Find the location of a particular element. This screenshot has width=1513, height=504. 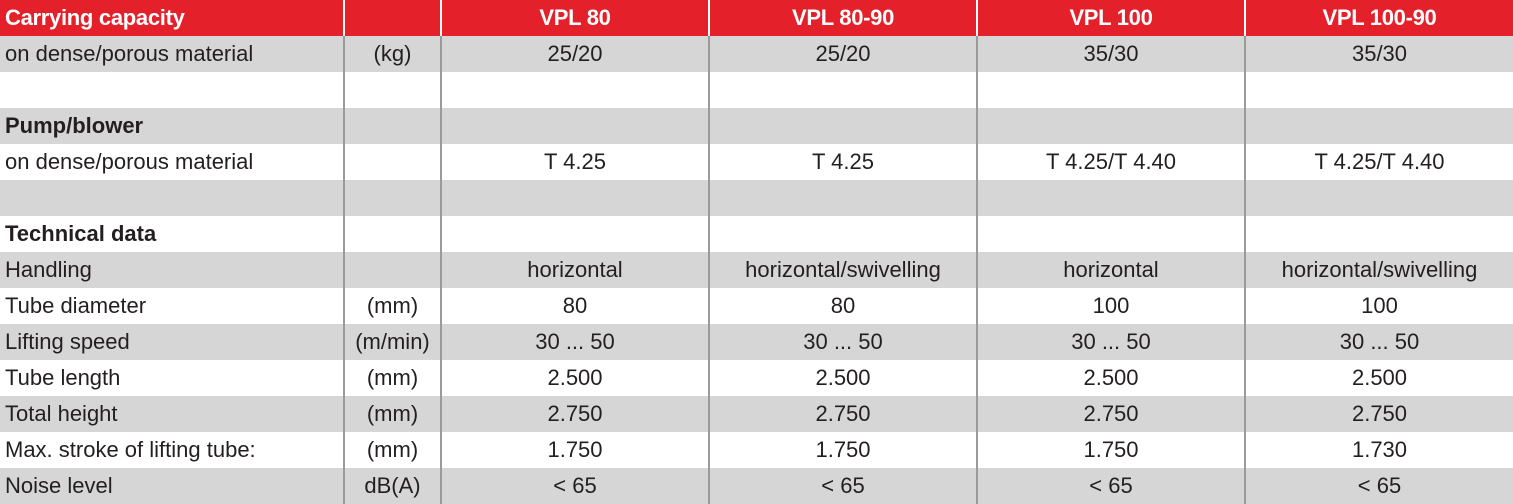

row-unit: (m/min) is located at coordinates (392, 342).